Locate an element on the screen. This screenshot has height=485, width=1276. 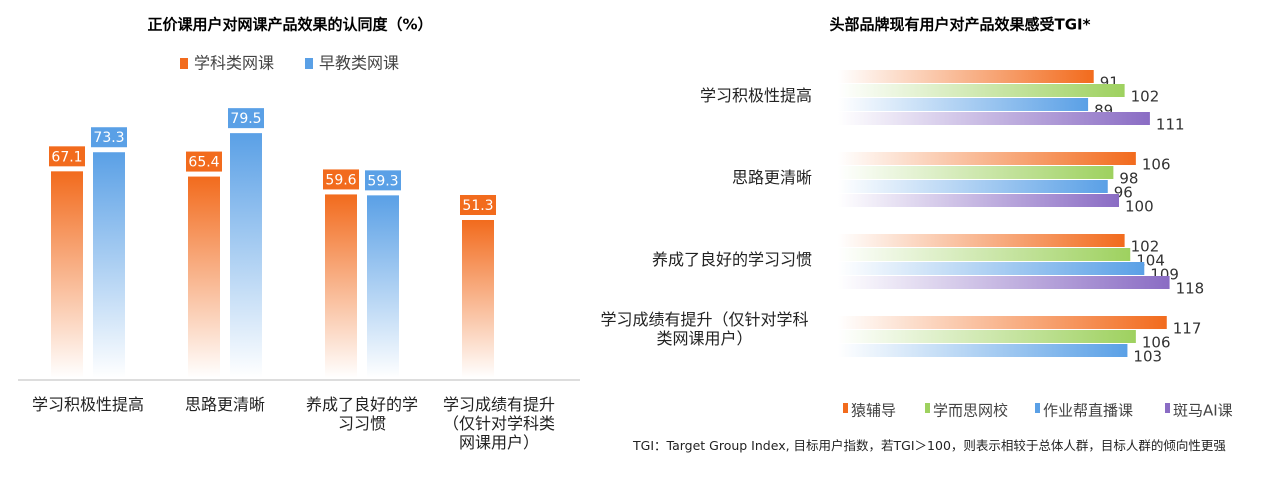
value-label: 117 is located at coordinates (1187, 329).